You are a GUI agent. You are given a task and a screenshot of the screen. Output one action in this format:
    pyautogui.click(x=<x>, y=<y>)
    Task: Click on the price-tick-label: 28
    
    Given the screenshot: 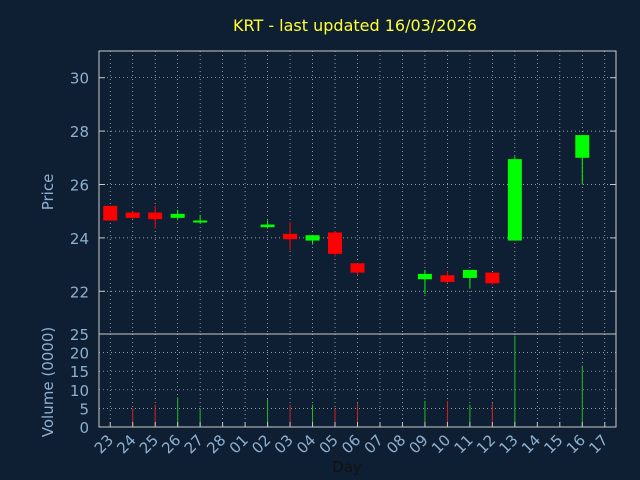 What is the action you would take?
    pyautogui.click(x=79, y=132)
    